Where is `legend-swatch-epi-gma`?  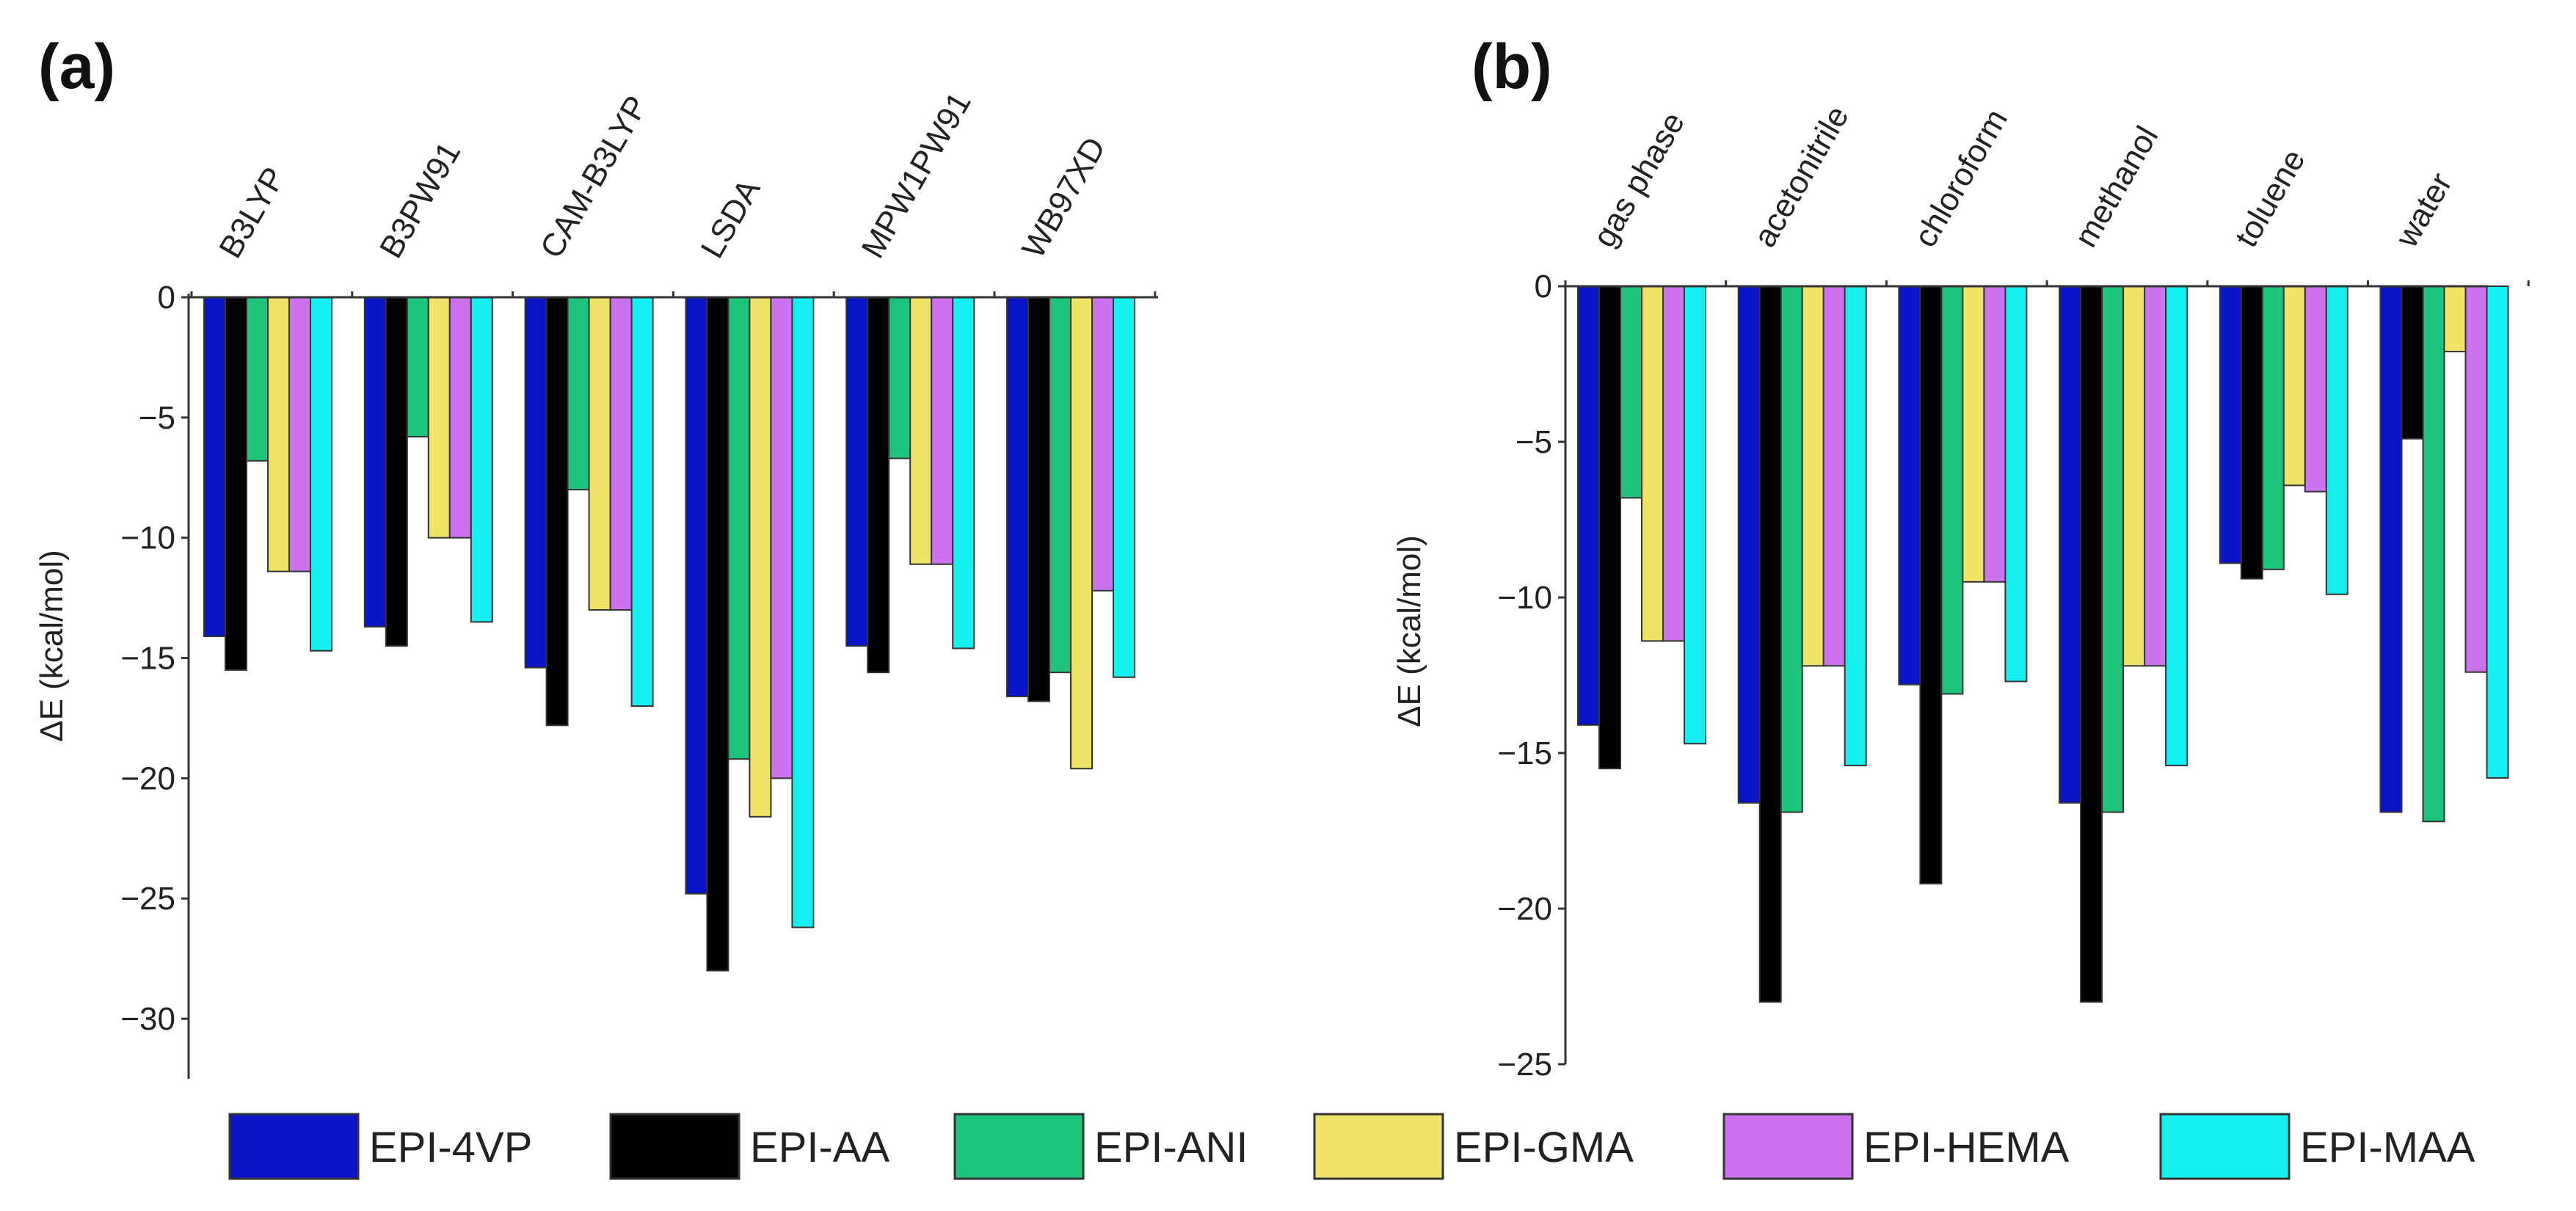
legend-swatch-epi-gma is located at coordinates (1378, 1146).